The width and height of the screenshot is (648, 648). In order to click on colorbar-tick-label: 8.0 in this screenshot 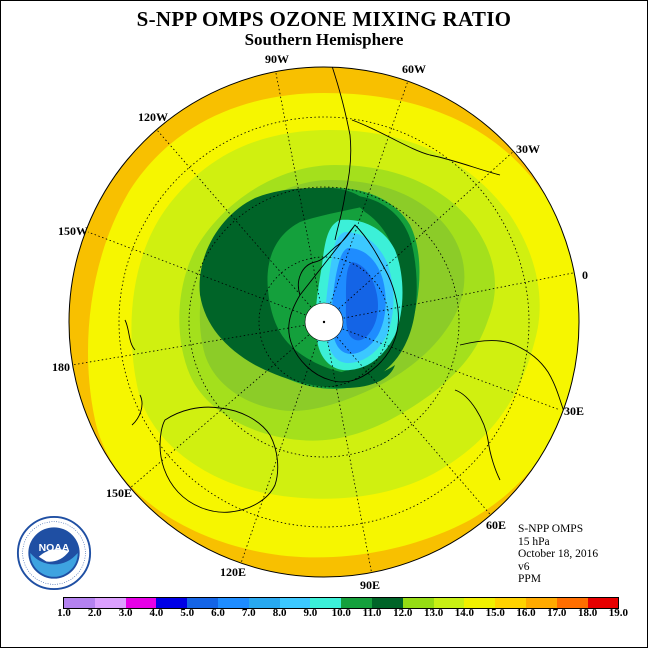, I will do `click(279, 613)`.